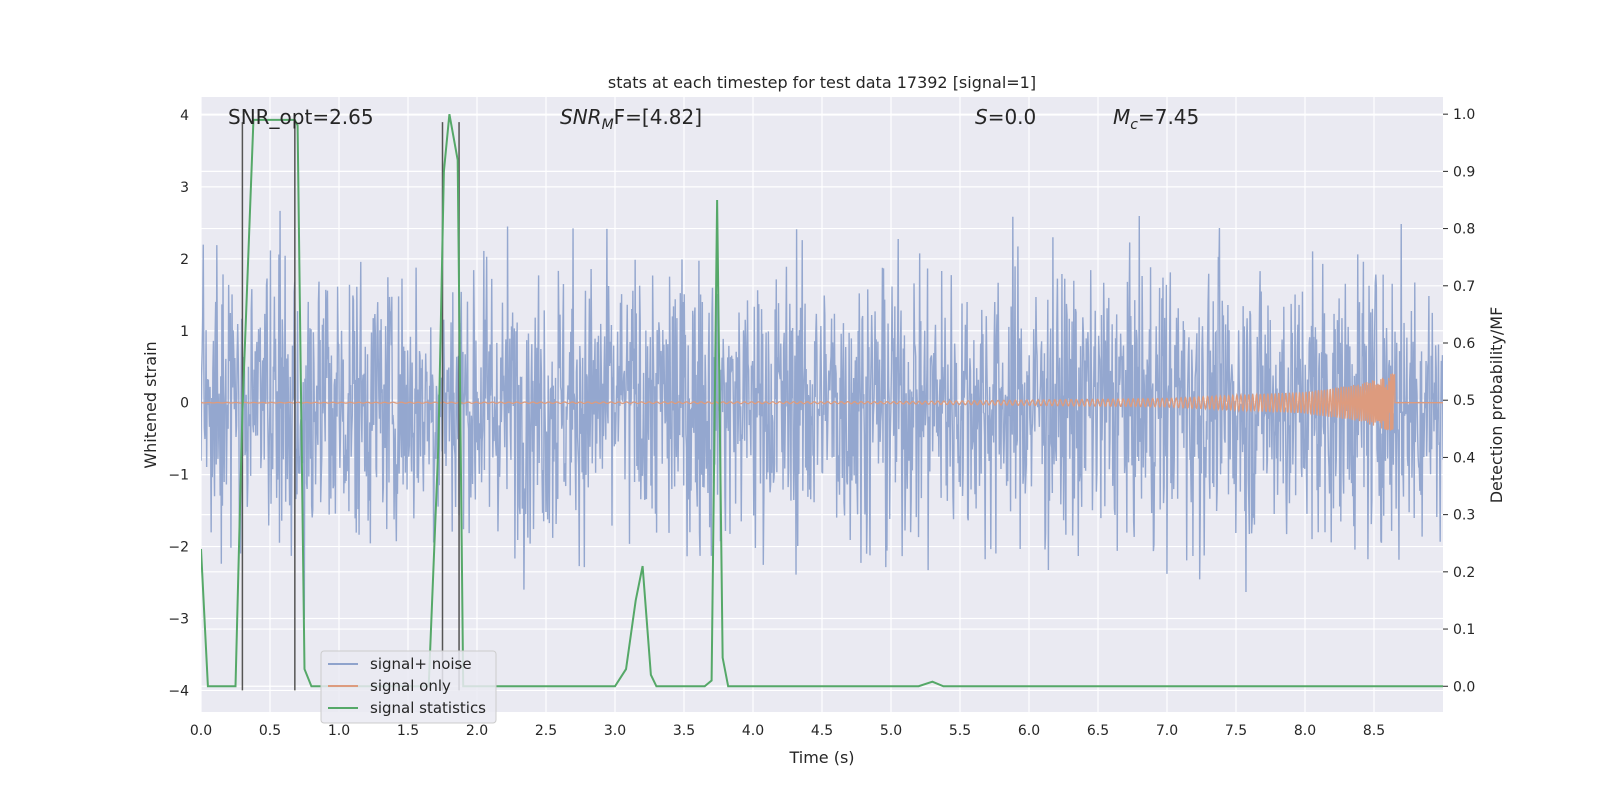 This screenshot has height=800, width=1600. I want to click on y-right-axis-label: Detection probability/MF, so click(1496, 405).